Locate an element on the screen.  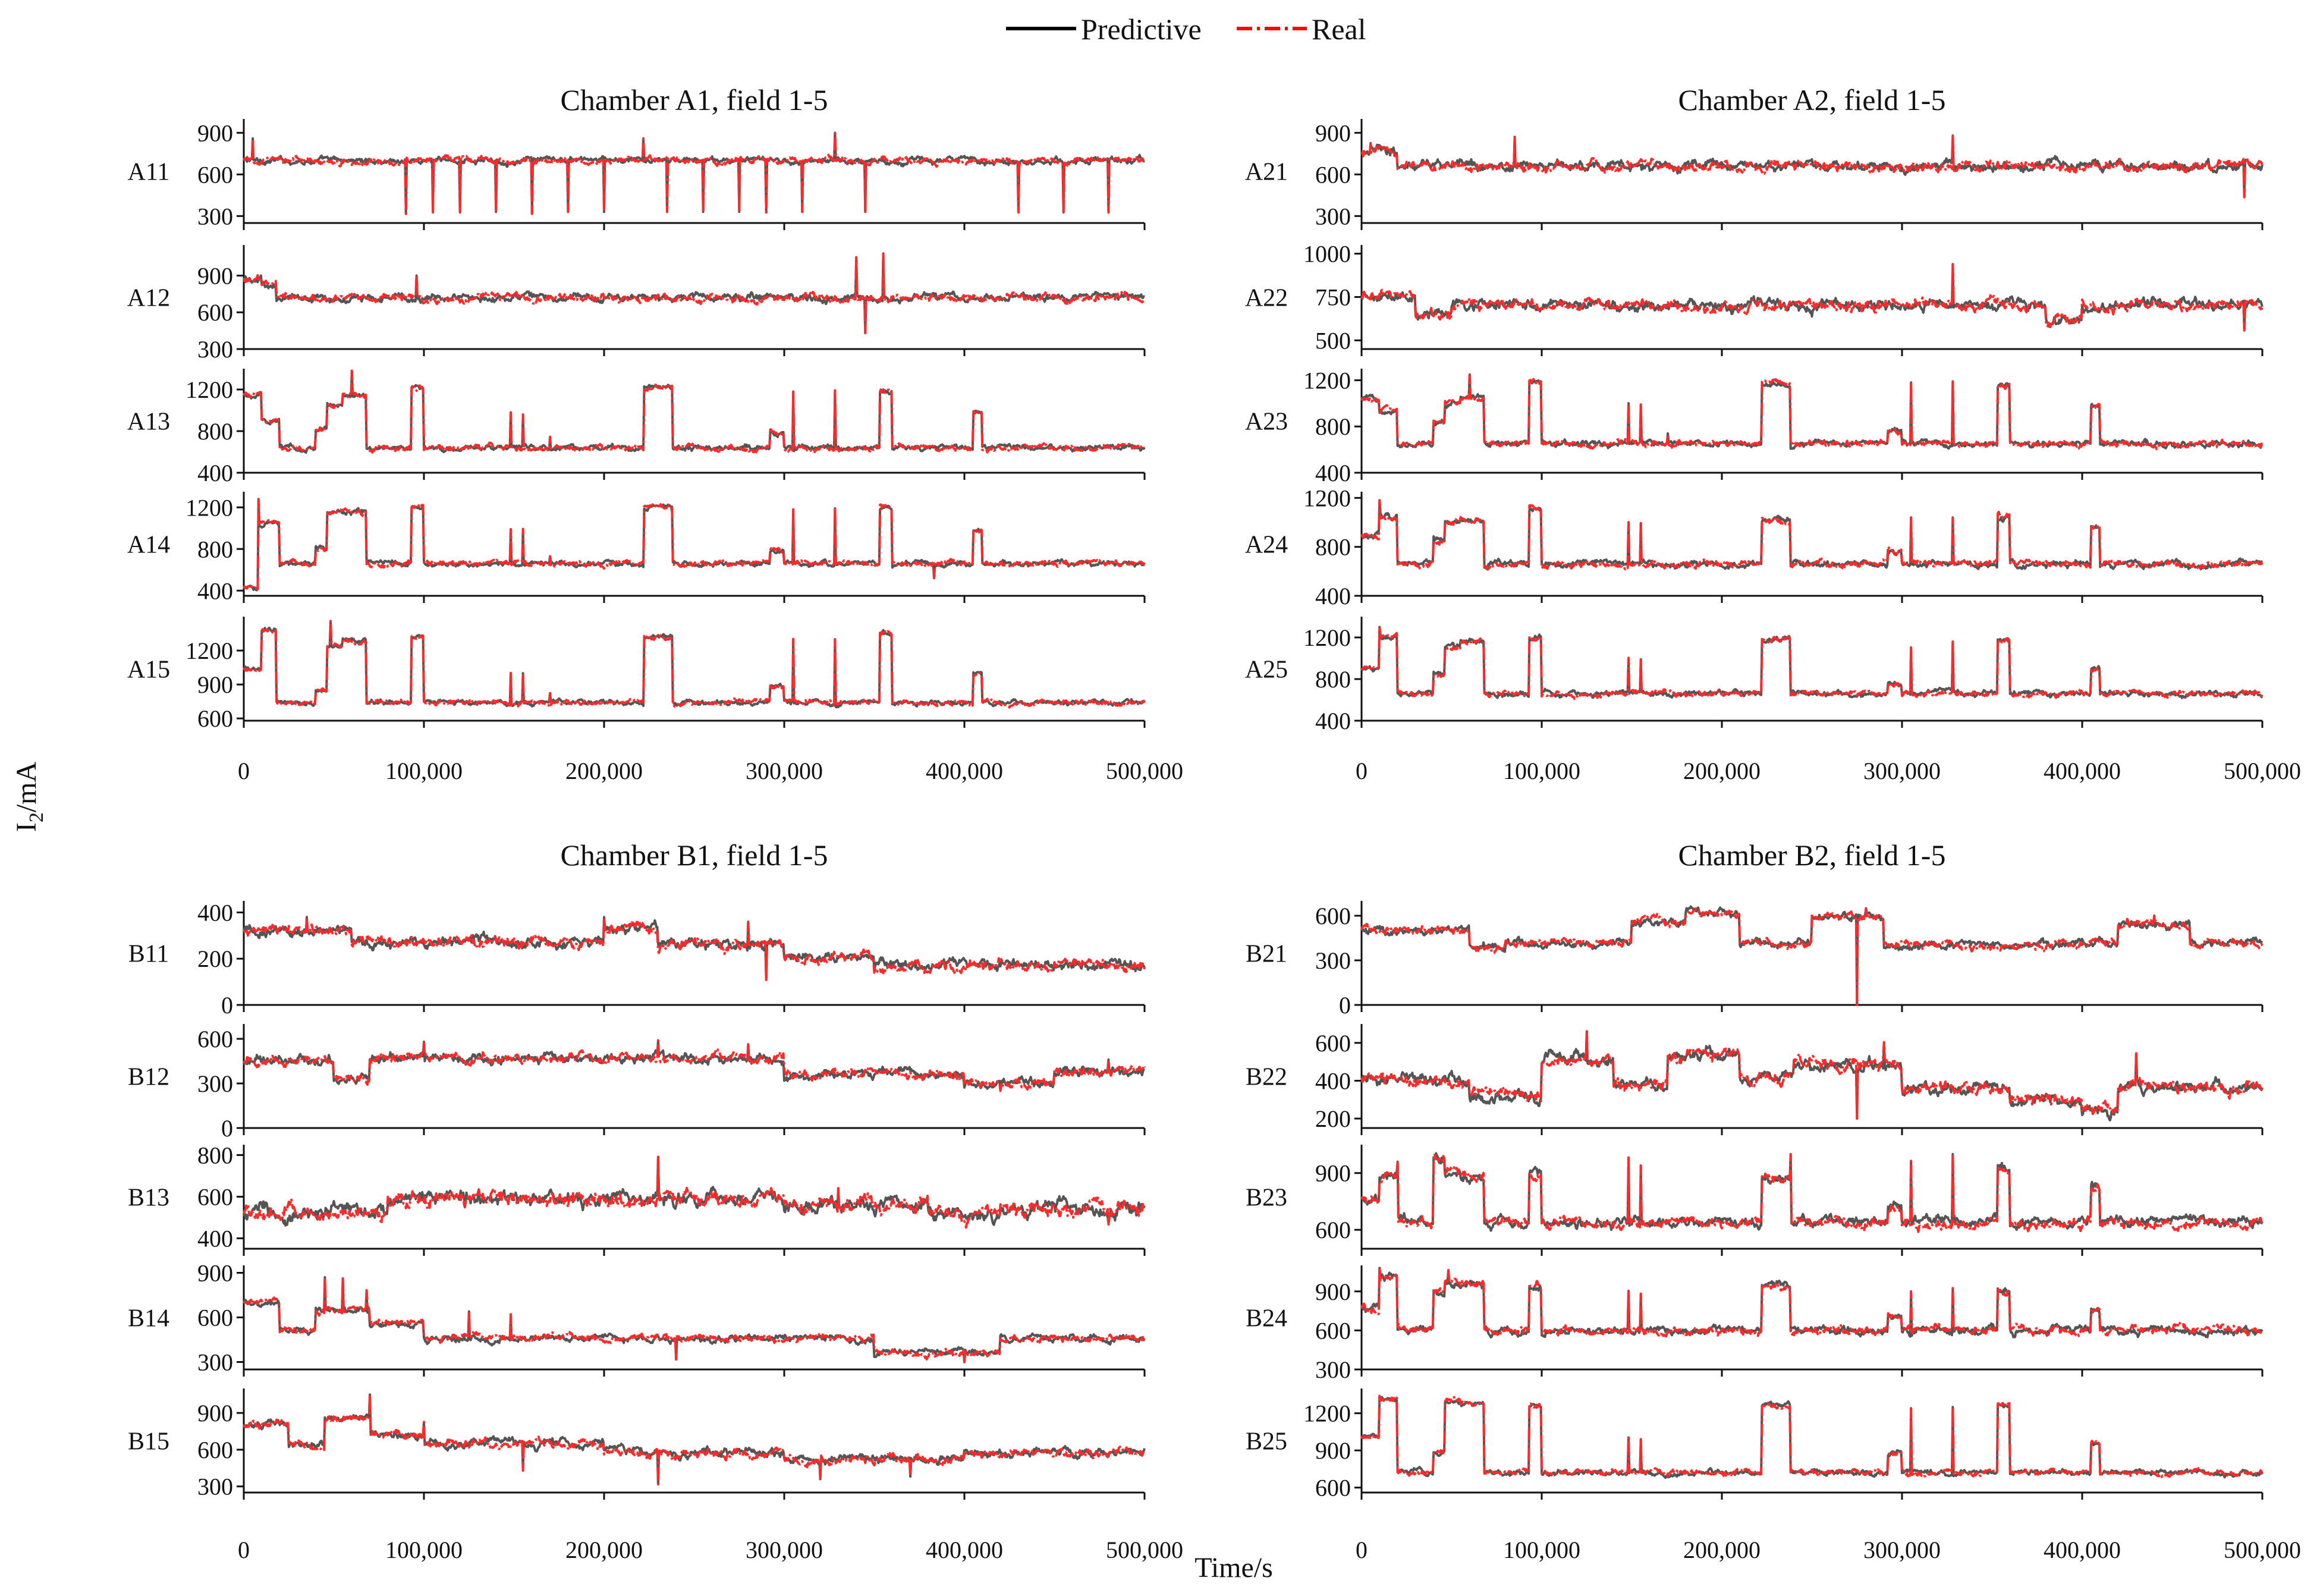
x-tick-label: 200,000 is located at coordinates (604, 1550).